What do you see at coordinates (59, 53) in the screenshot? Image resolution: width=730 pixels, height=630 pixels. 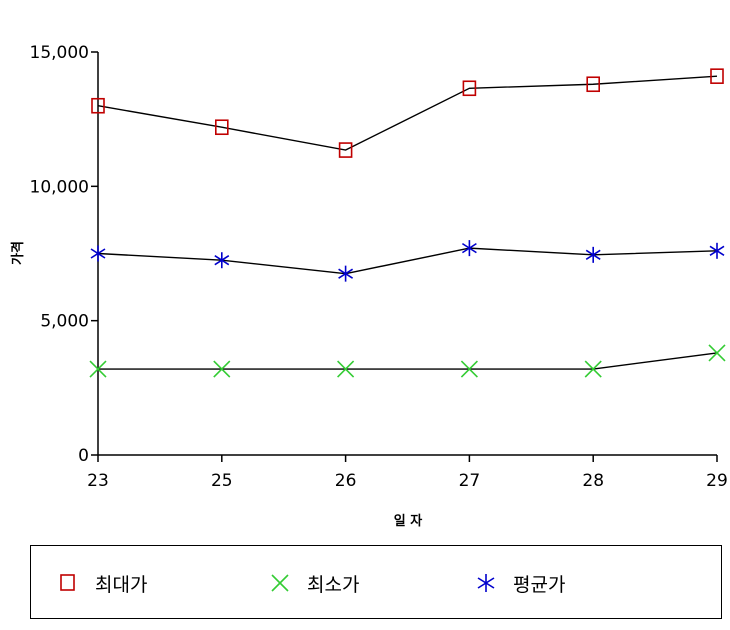 I see `y-tick-label: 15,000` at bounding box center [59, 53].